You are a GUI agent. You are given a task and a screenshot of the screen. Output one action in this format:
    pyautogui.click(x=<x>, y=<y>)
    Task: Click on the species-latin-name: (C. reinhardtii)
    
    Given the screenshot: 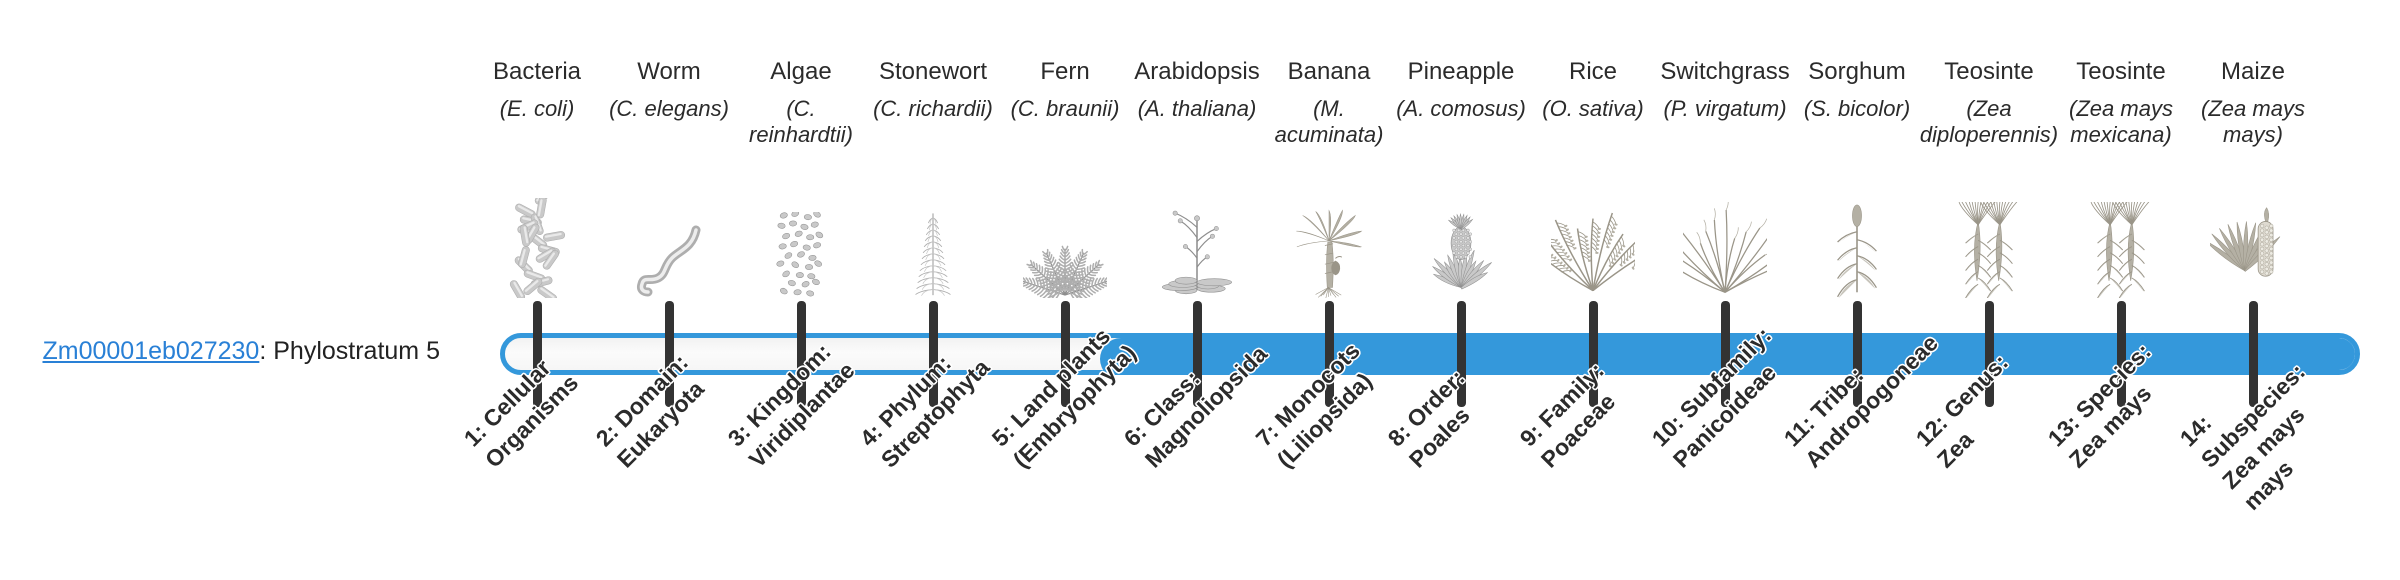 What is the action you would take?
    pyautogui.click(x=801, y=121)
    